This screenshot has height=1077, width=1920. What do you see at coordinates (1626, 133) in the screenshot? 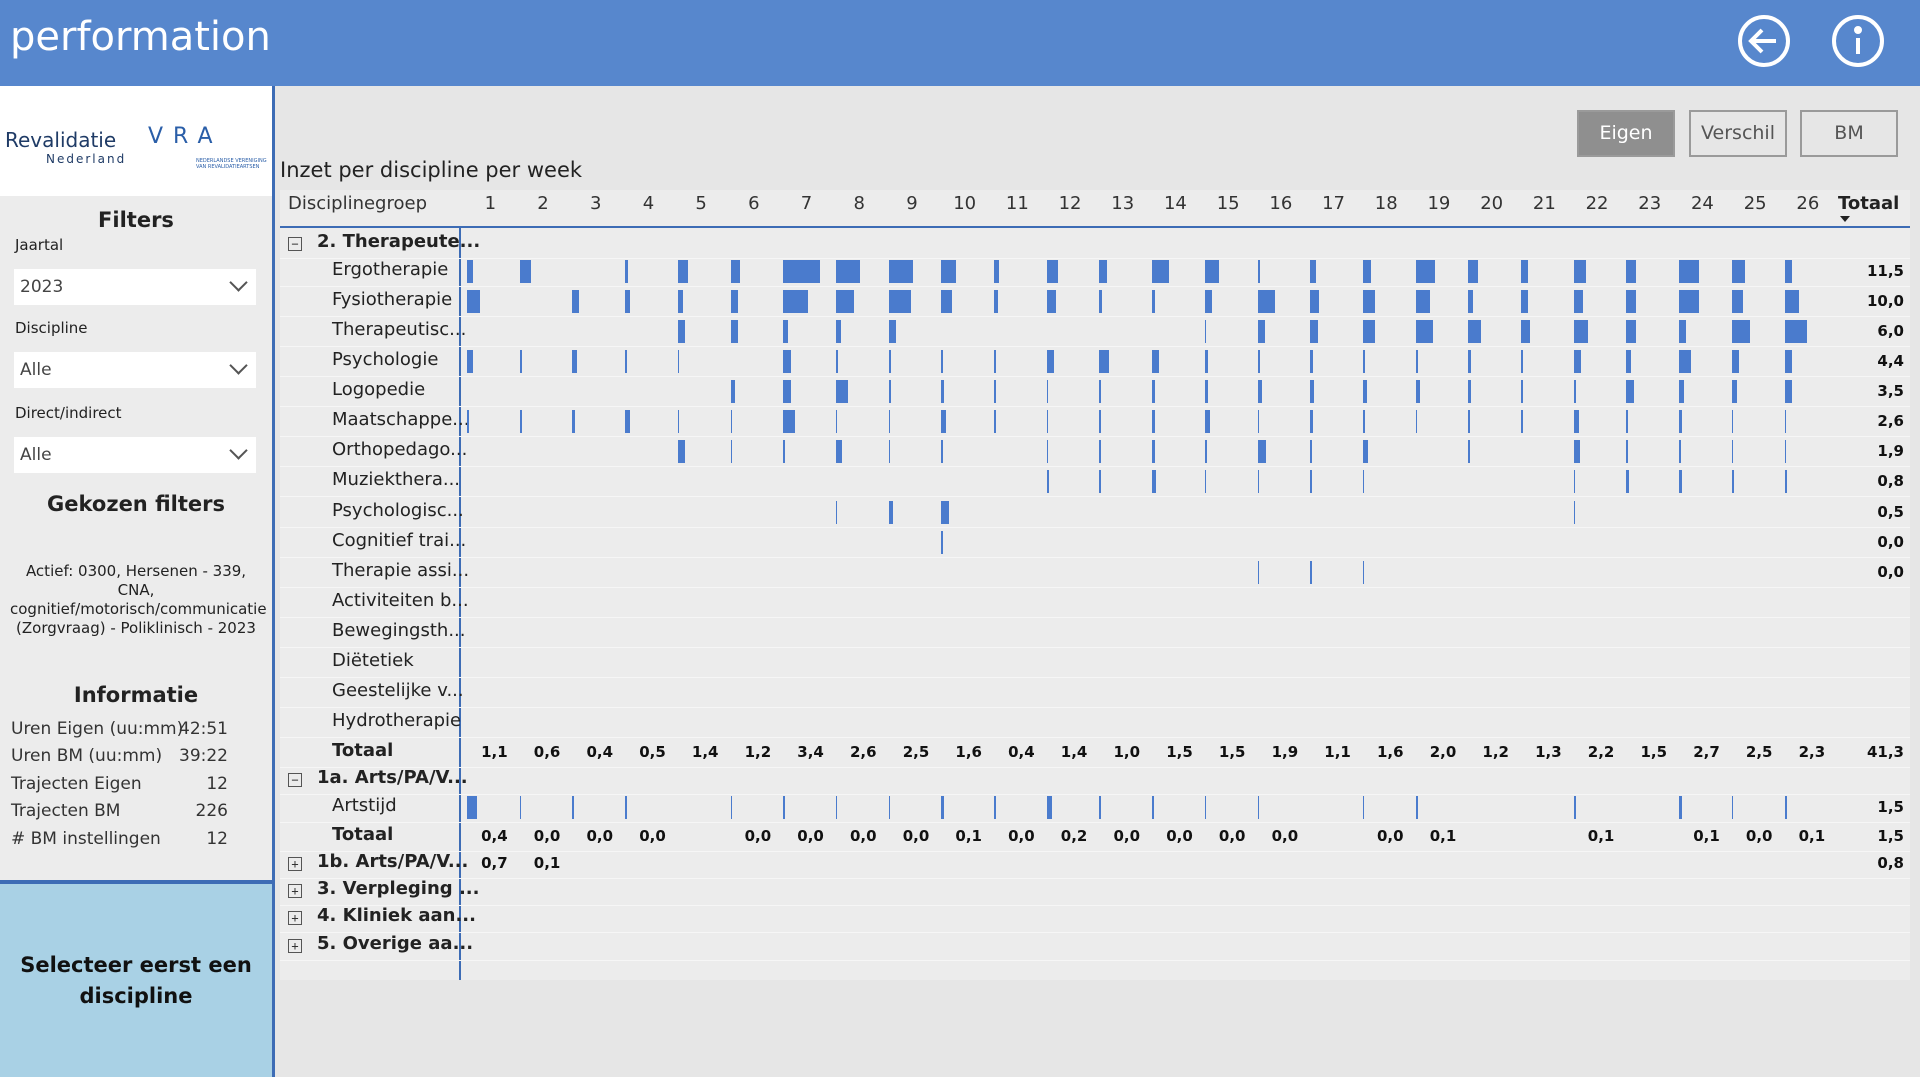
I see `toggle-button: Eigen` at bounding box center [1626, 133].